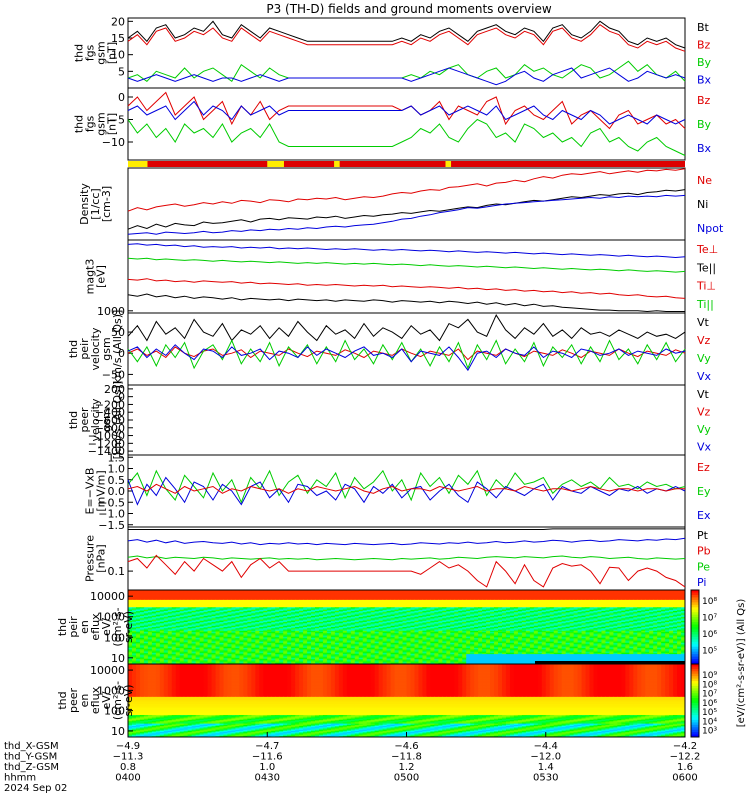 The image size is (750, 800). Describe the element at coordinates (101, 490) in the screenshot. I see `y-axis-label-line: [mV/m]` at that location.